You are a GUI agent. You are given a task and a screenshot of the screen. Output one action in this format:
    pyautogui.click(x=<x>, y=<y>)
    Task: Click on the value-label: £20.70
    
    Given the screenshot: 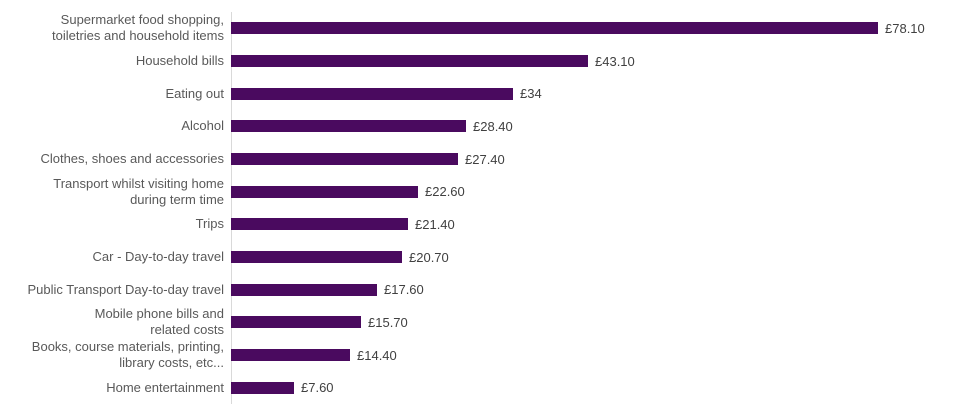 What is the action you would take?
    pyautogui.click(x=429, y=257)
    